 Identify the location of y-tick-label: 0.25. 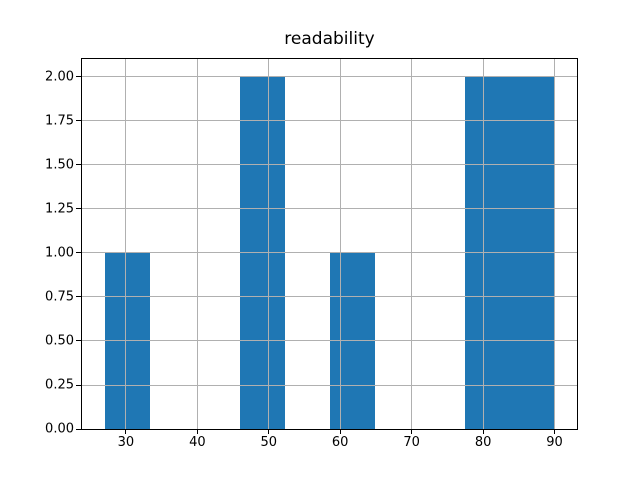
(59, 385).